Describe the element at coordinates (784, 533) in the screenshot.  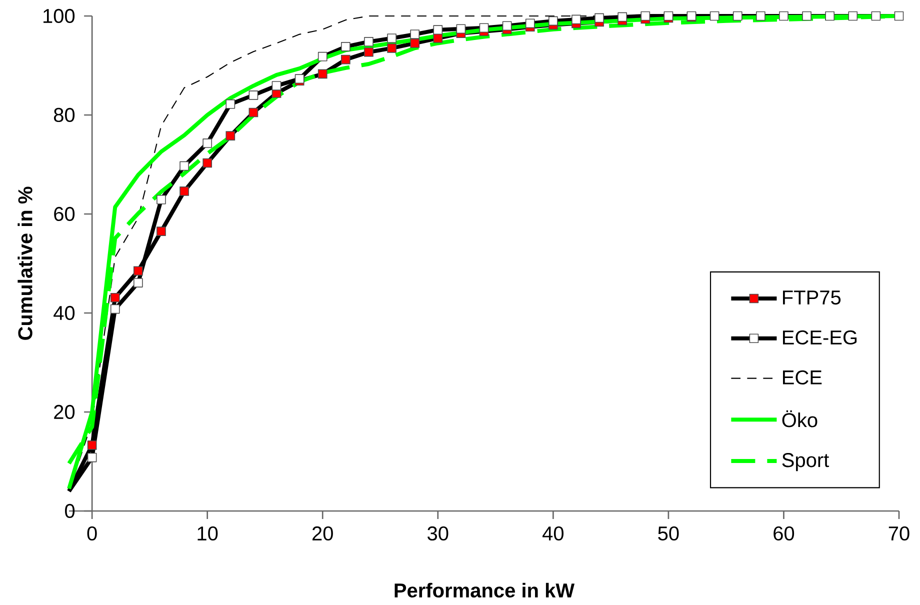
I see `x-tick-label: 60` at that location.